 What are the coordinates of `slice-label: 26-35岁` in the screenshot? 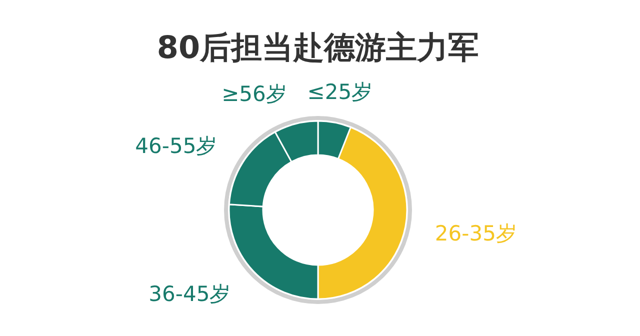 It's located at (475, 234).